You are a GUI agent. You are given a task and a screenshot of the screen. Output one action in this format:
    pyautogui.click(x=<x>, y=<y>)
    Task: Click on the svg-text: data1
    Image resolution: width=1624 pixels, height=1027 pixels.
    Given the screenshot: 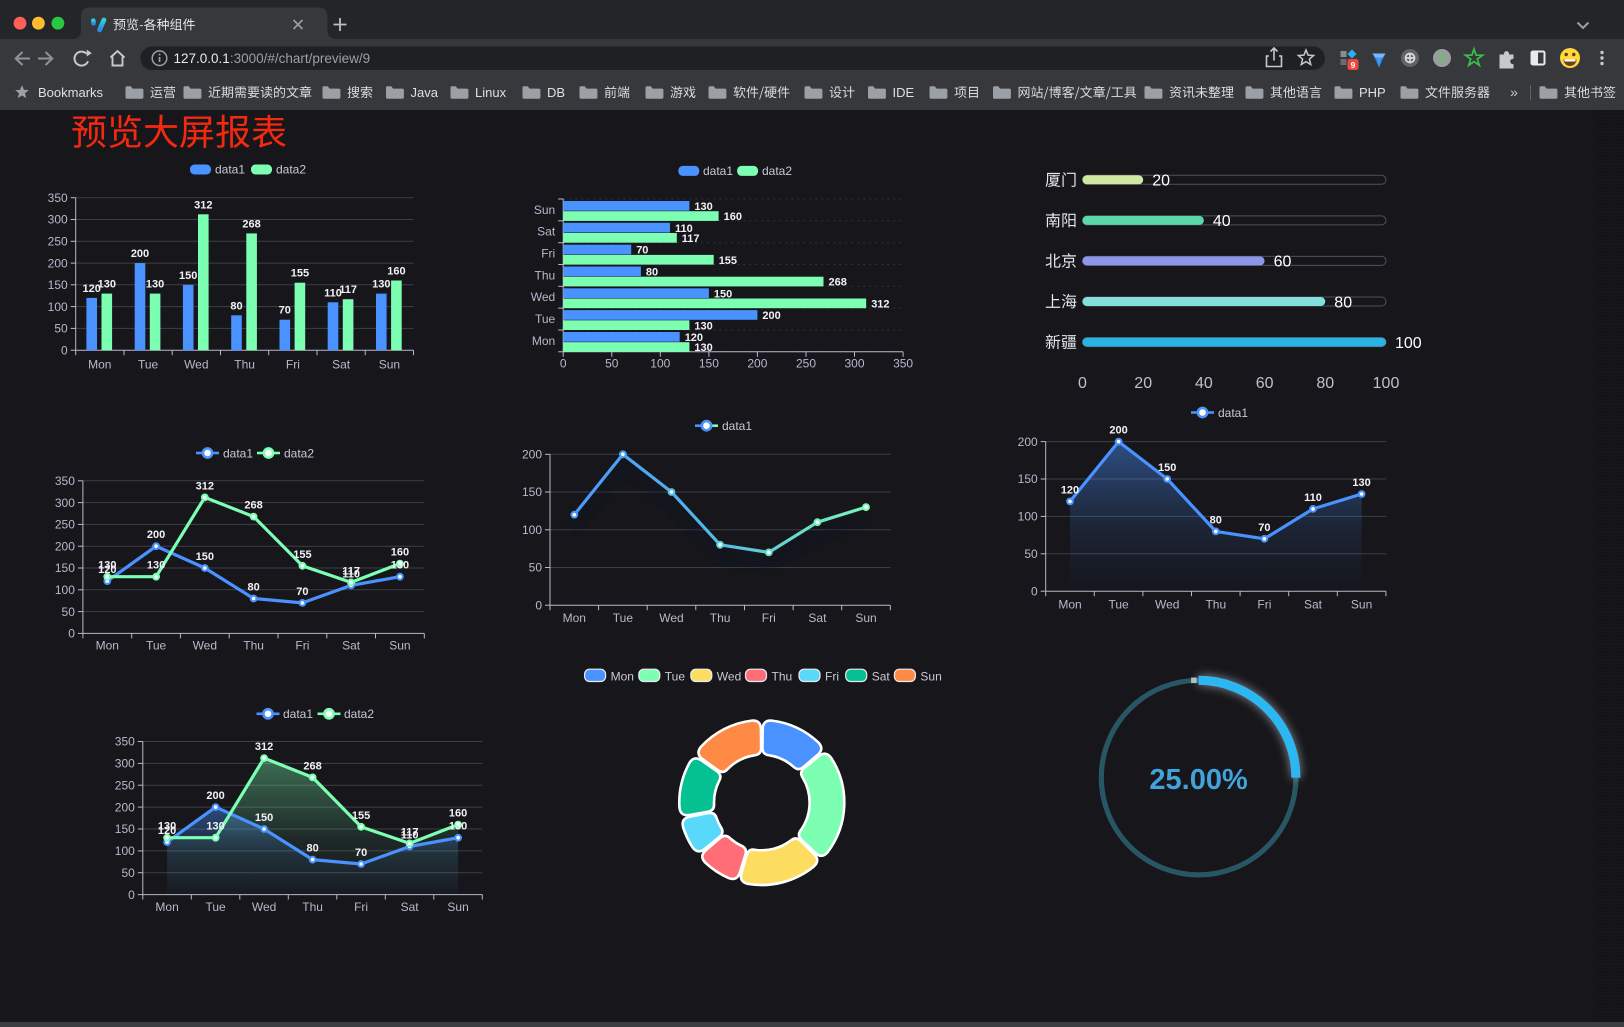 What is the action you would take?
    pyautogui.click(x=737, y=426)
    